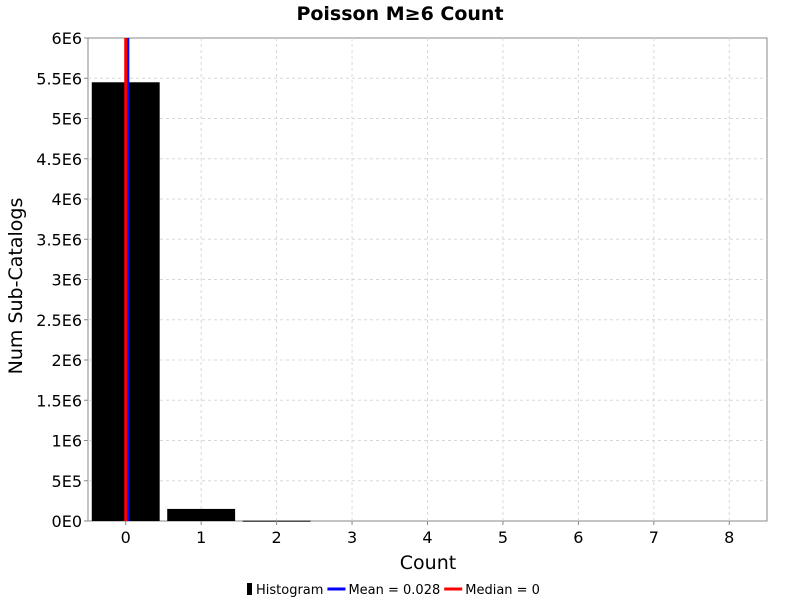 The image size is (800, 604). Describe the element at coordinates (503, 537) in the screenshot. I see `x-tick-label: 5` at that location.